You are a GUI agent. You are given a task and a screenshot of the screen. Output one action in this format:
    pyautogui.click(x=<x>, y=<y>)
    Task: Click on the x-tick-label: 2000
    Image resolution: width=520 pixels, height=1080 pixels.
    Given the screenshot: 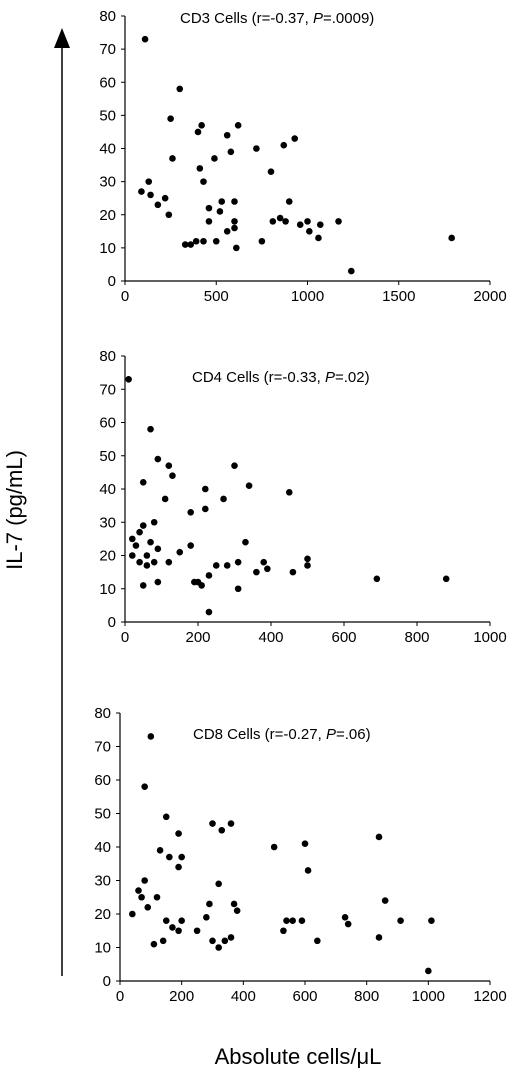 What is the action you would take?
    pyautogui.click(x=489, y=296)
    